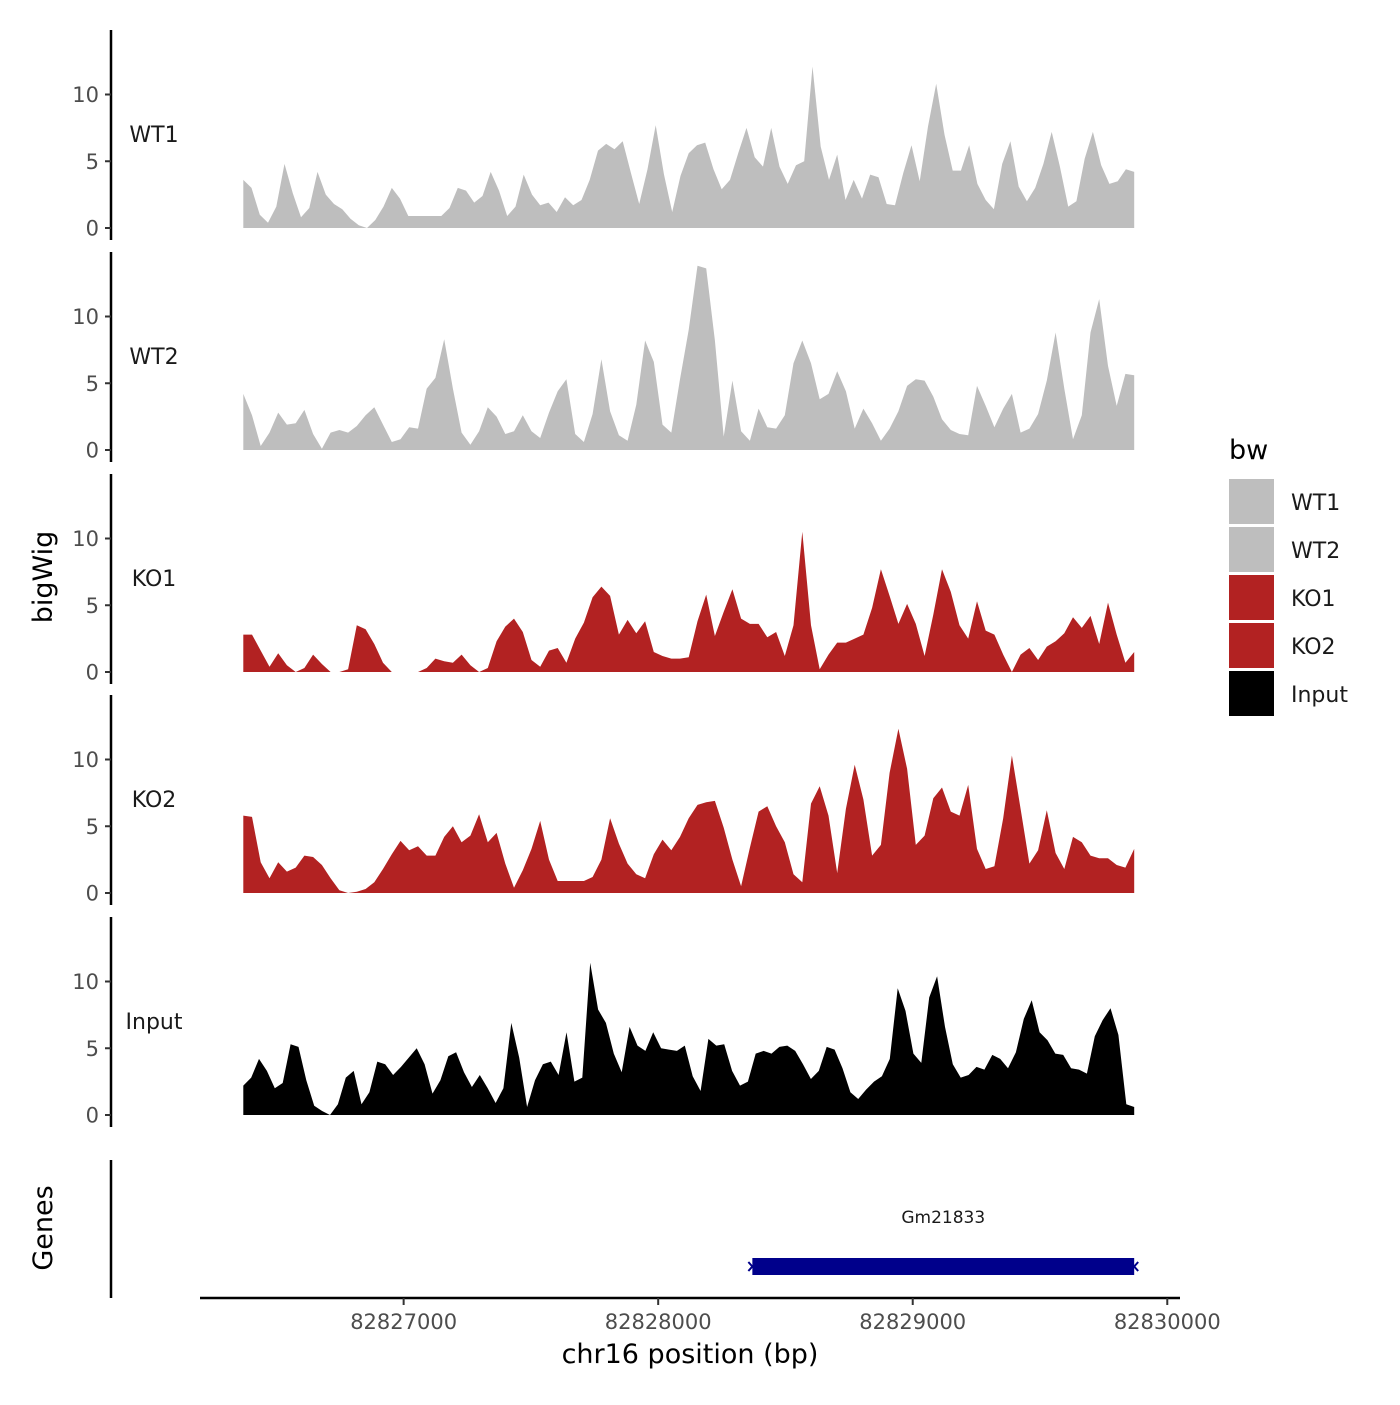 The image size is (1400, 1405). I want to click on legend-label-wt2: WT2, so click(1315, 551).